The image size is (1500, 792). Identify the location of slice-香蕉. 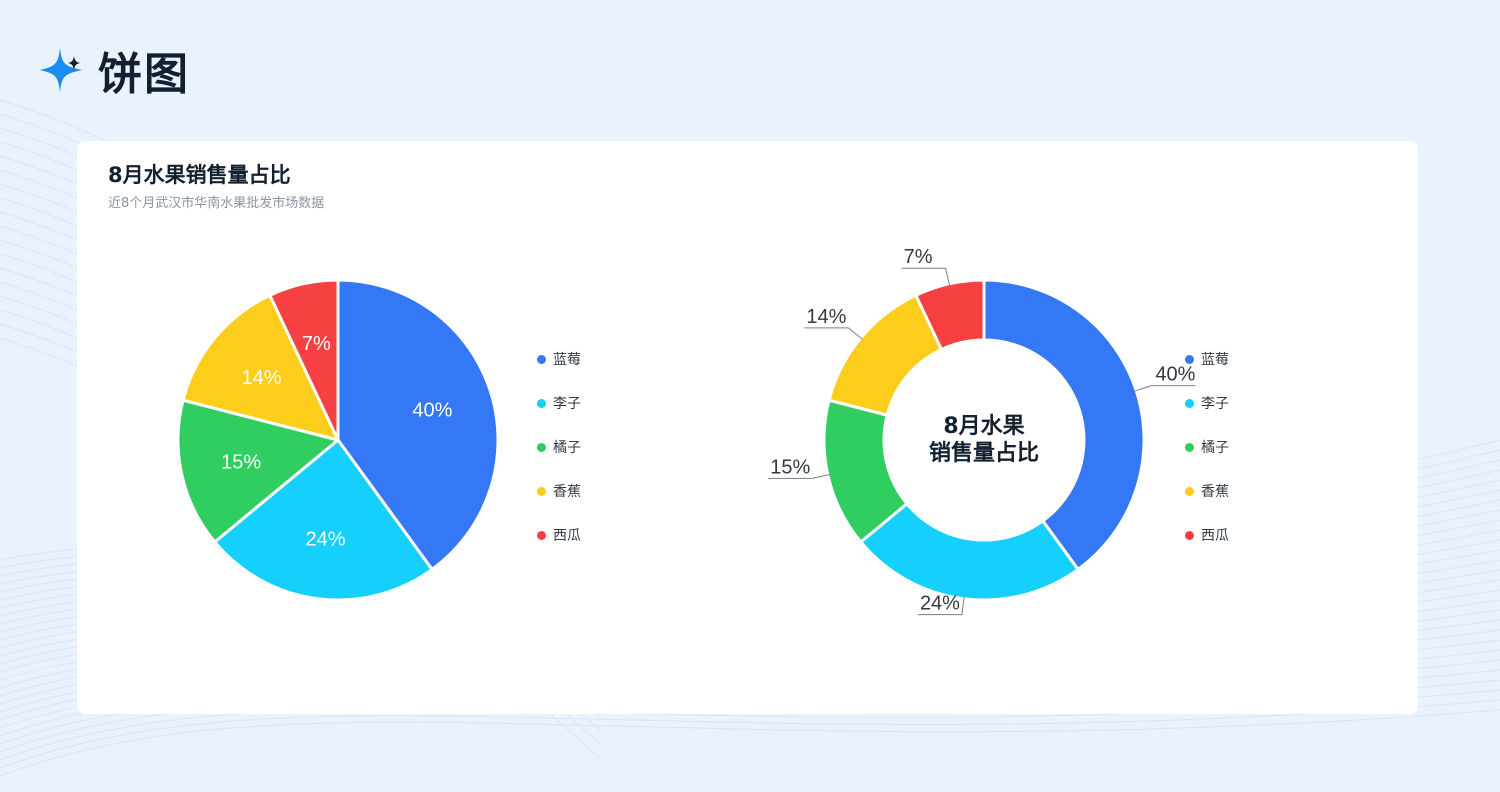
(260, 367).